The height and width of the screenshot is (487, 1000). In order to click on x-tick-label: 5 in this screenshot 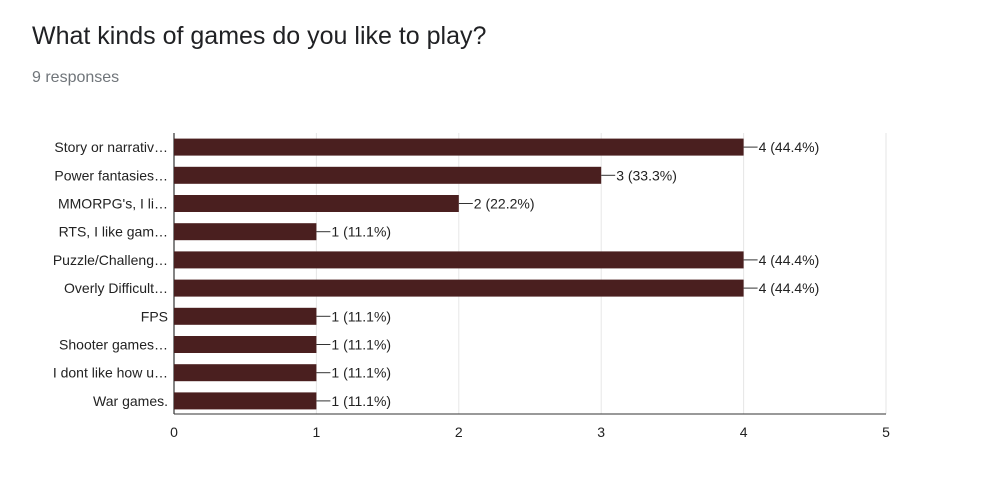, I will do `click(886, 432)`.